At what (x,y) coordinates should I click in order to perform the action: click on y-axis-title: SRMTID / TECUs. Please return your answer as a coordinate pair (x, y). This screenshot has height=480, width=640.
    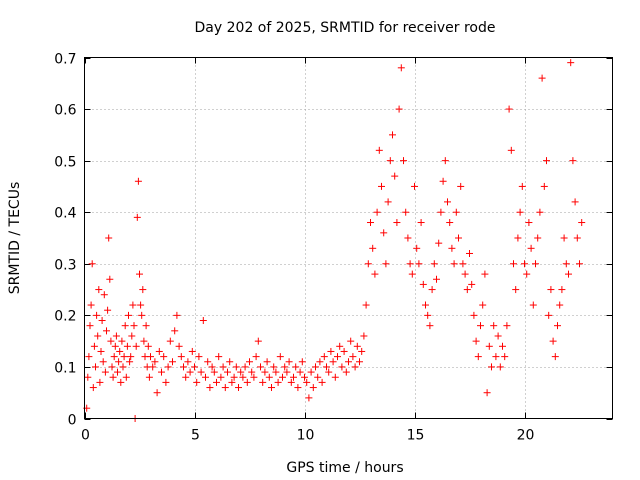
    Looking at the image, I should click on (15, 238).